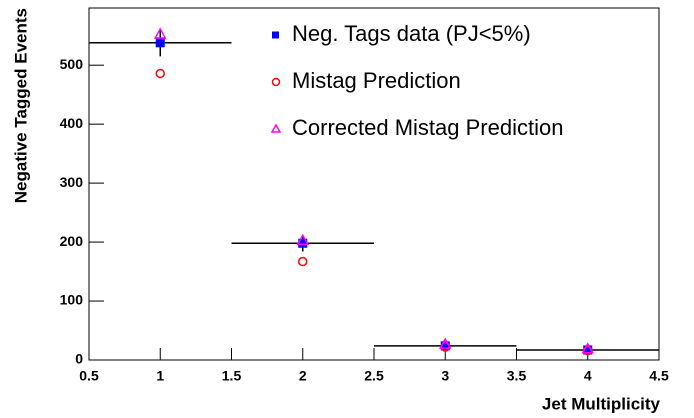  I want to click on x-tick-label: 0.5, so click(89, 376).